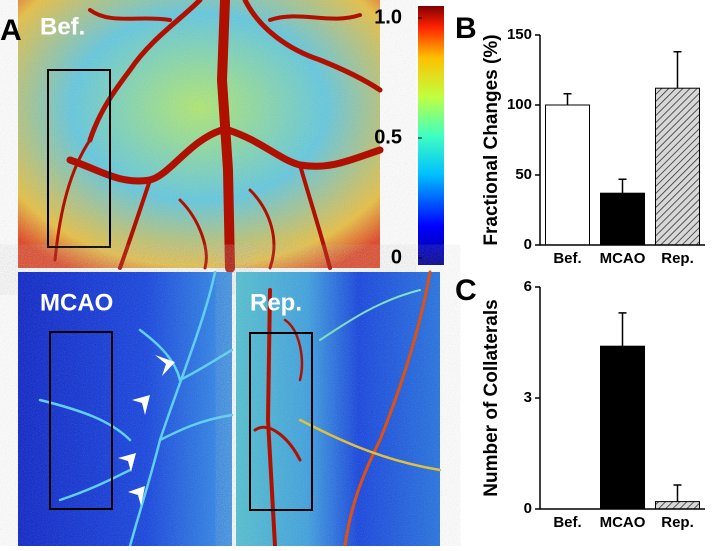 The height and width of the screenshot is (551, 712). I want to click on y-axis-label: Fractional Changes (%), so click(491, 139).